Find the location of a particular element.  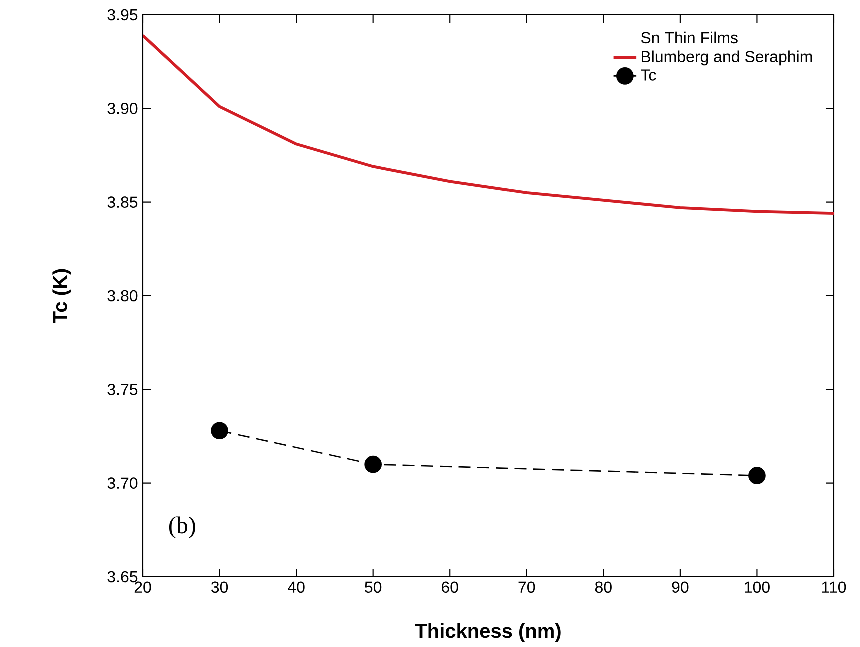

legend-label: Blumberg and Seraphim is located at coordinates (727, 58).